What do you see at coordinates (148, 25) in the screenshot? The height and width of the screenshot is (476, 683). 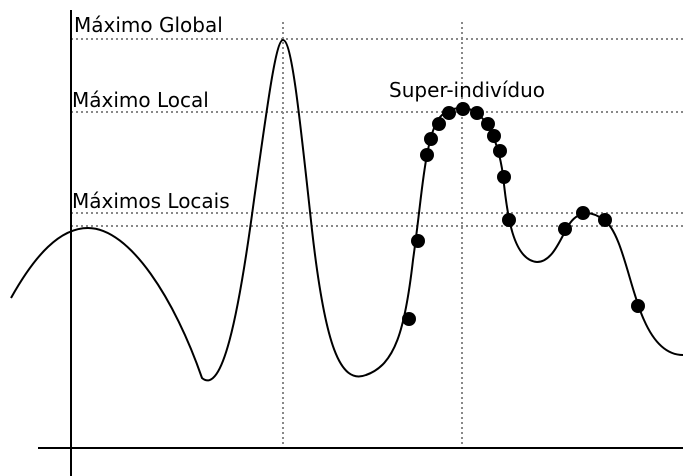 I see `global-max-label: Máximo Global` at bounding box center [148, 25].